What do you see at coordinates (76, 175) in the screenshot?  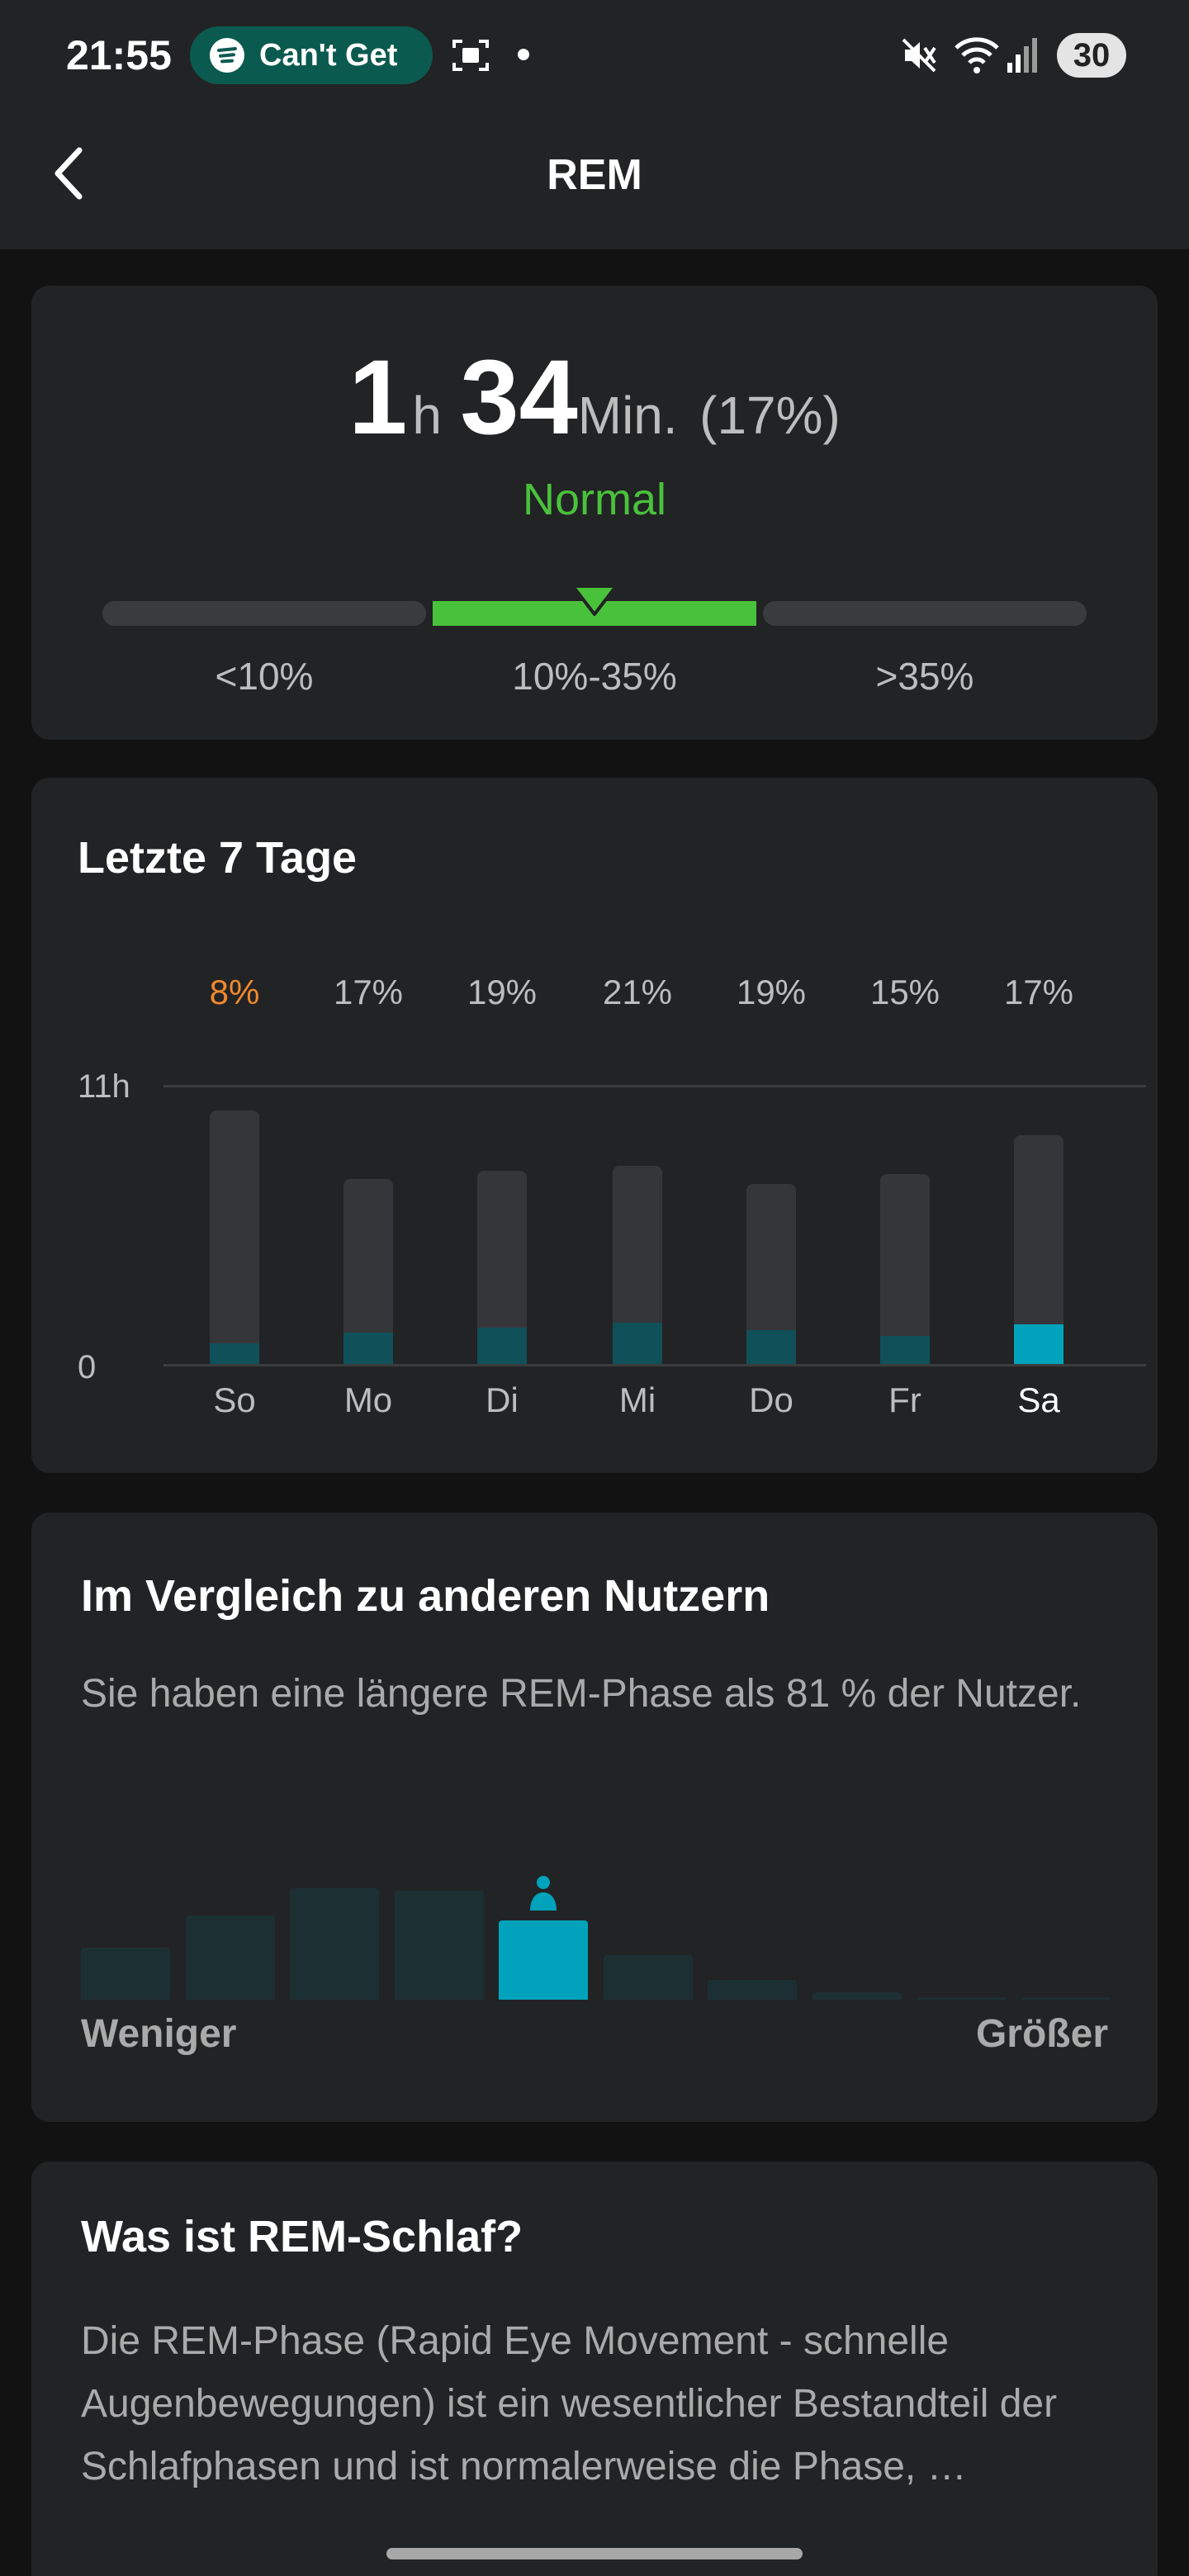 I see `chevron-left-icon` at bounding box center [76, 175].